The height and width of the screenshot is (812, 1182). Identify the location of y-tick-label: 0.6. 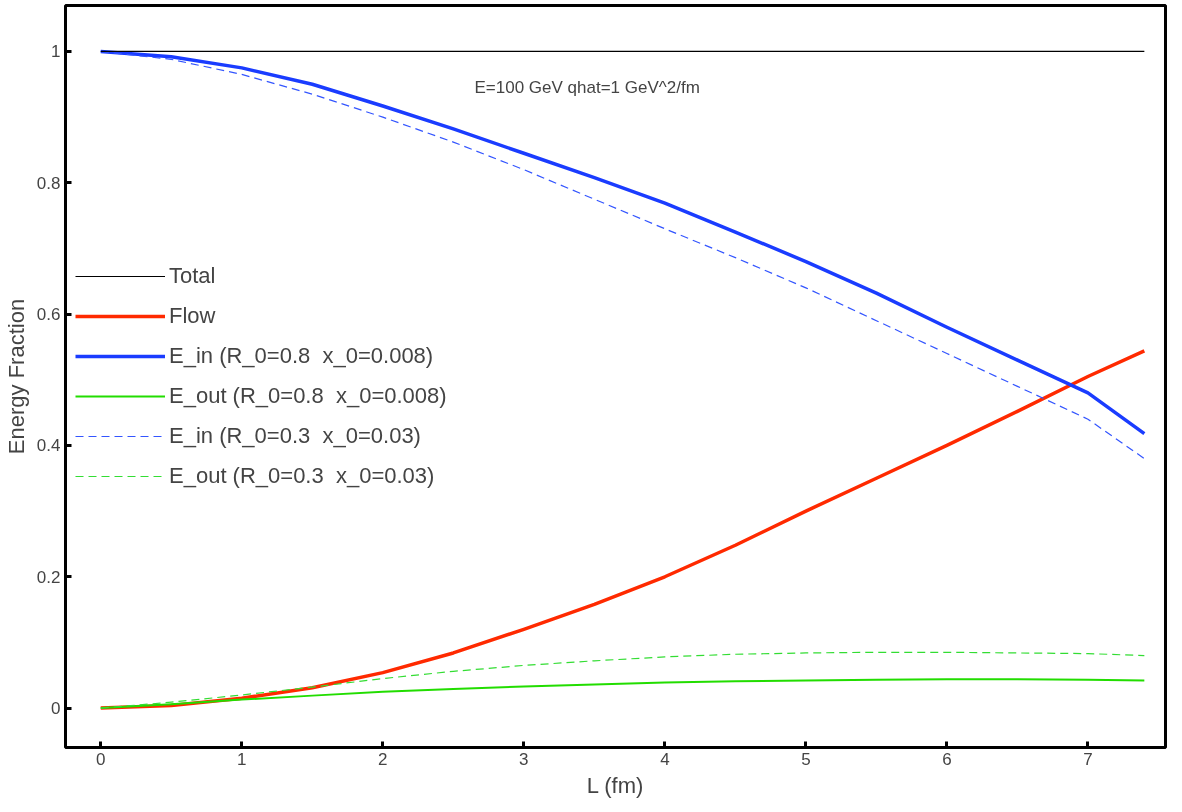
(48, 315).